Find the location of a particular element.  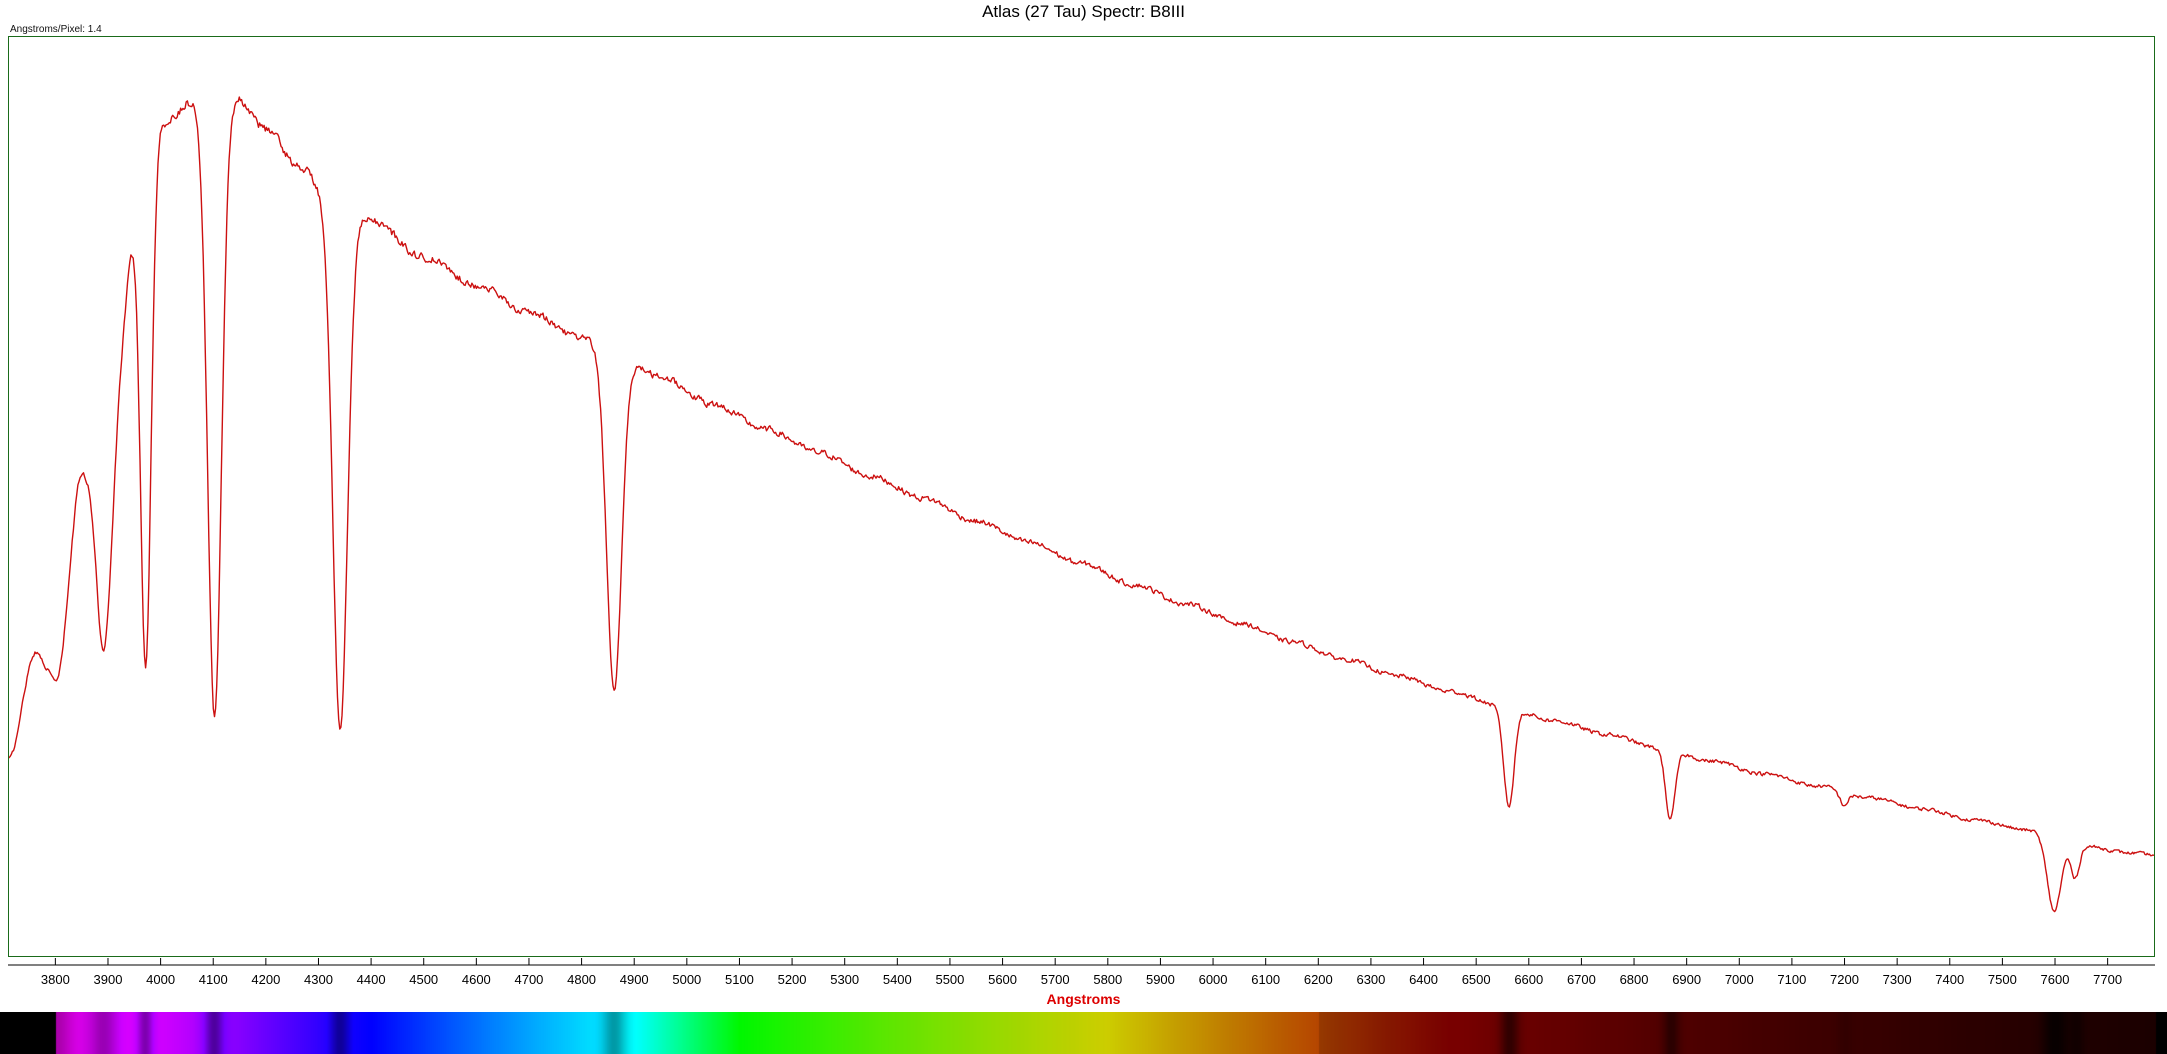

x-tick-label: 7100 is located at coordinates (1792, 979).